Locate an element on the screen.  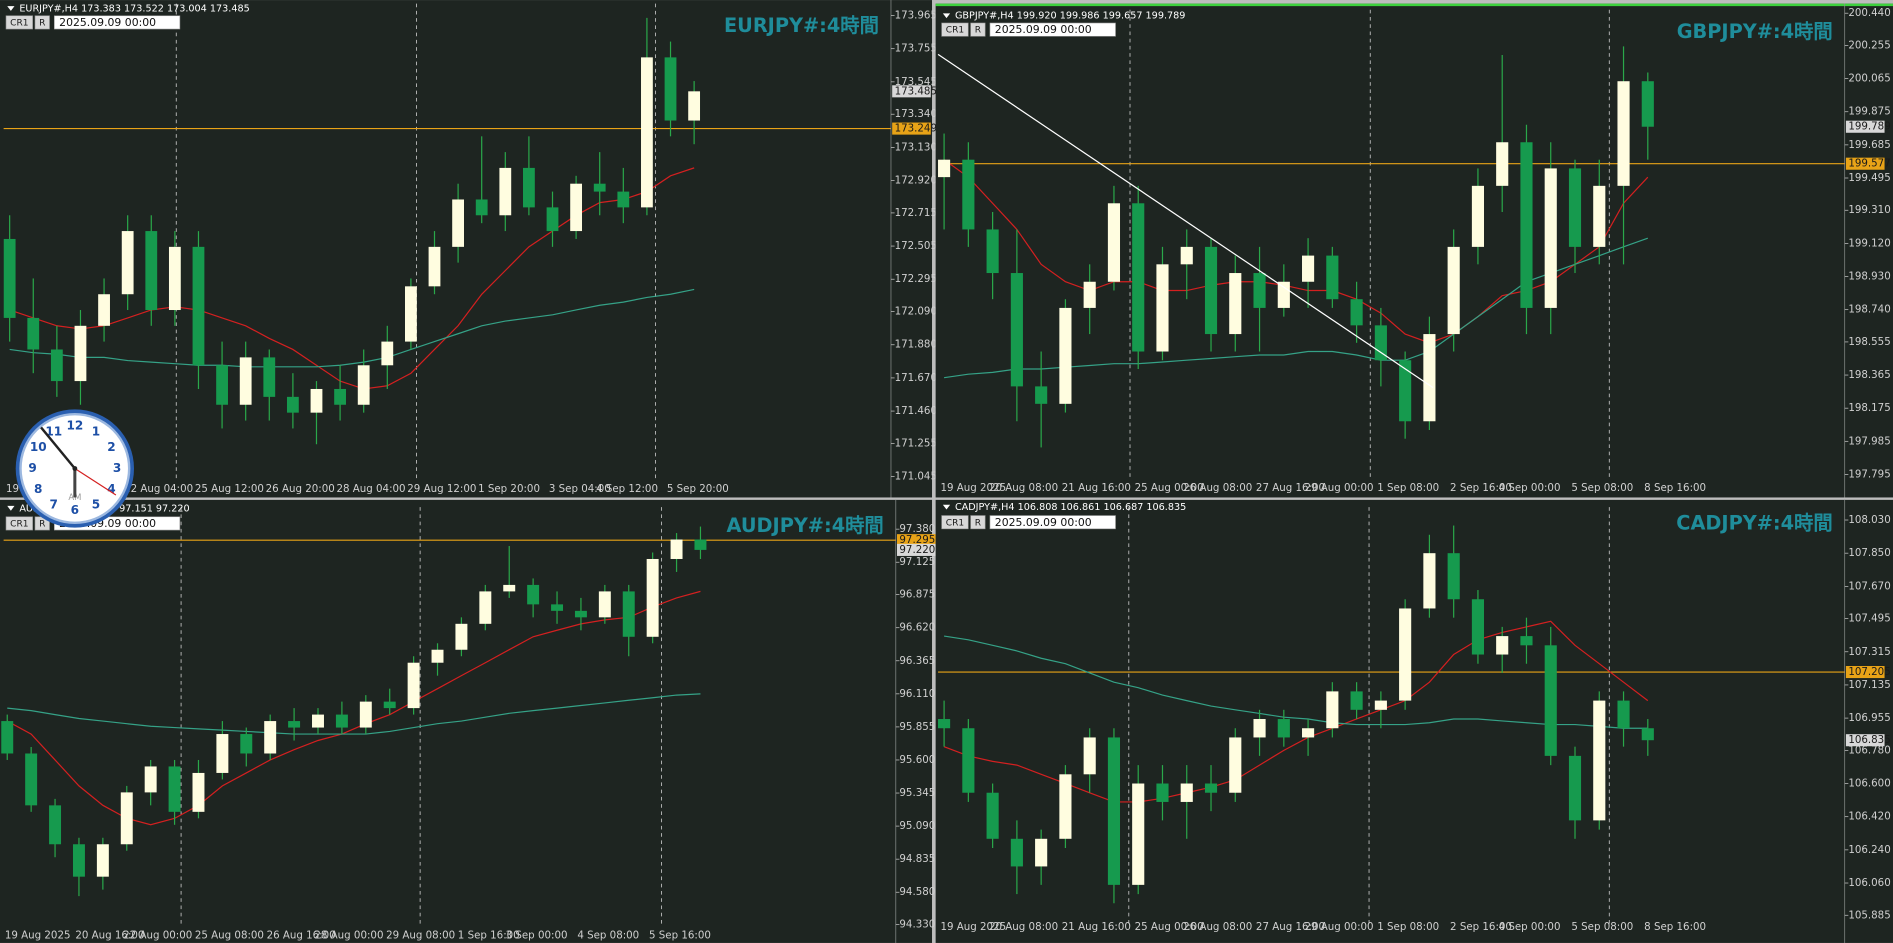
second-hand is located at coordinates (95, 481).